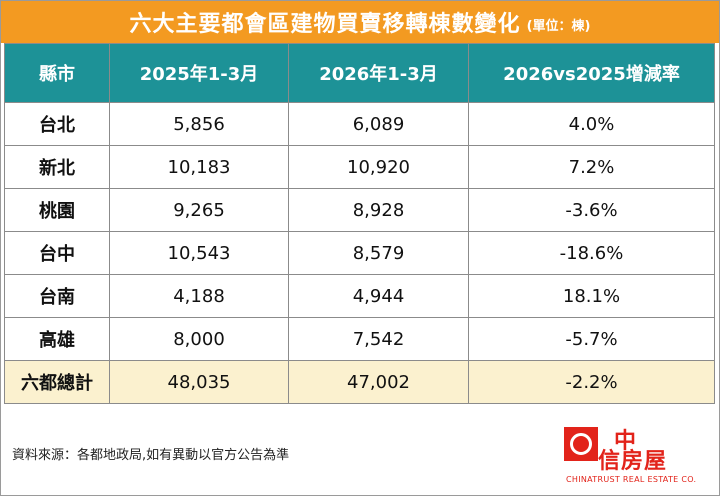 Image resolution: width=720 pixels, height=496 pixels. I want to click on total-label-cell: 六都總計, so click(57, 382).